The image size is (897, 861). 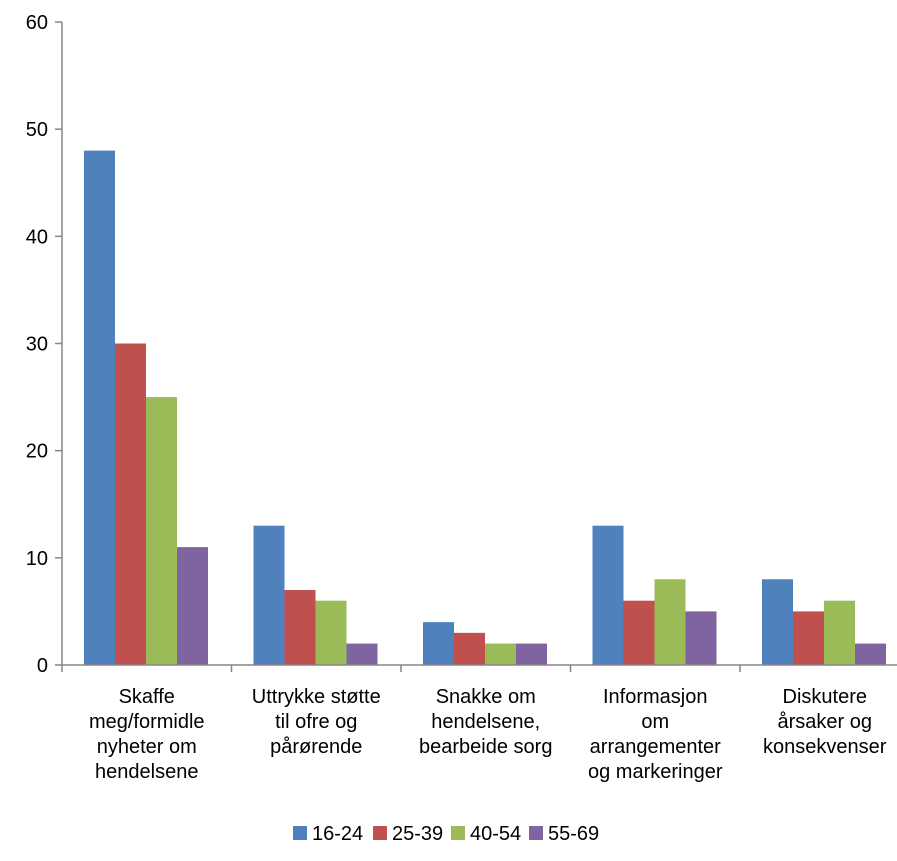 What do you see at coordinates (446, 834) in the screenshot?
I see `legend: 16-24 25-39 40-54 55-69` at bounding box center [446, 834].